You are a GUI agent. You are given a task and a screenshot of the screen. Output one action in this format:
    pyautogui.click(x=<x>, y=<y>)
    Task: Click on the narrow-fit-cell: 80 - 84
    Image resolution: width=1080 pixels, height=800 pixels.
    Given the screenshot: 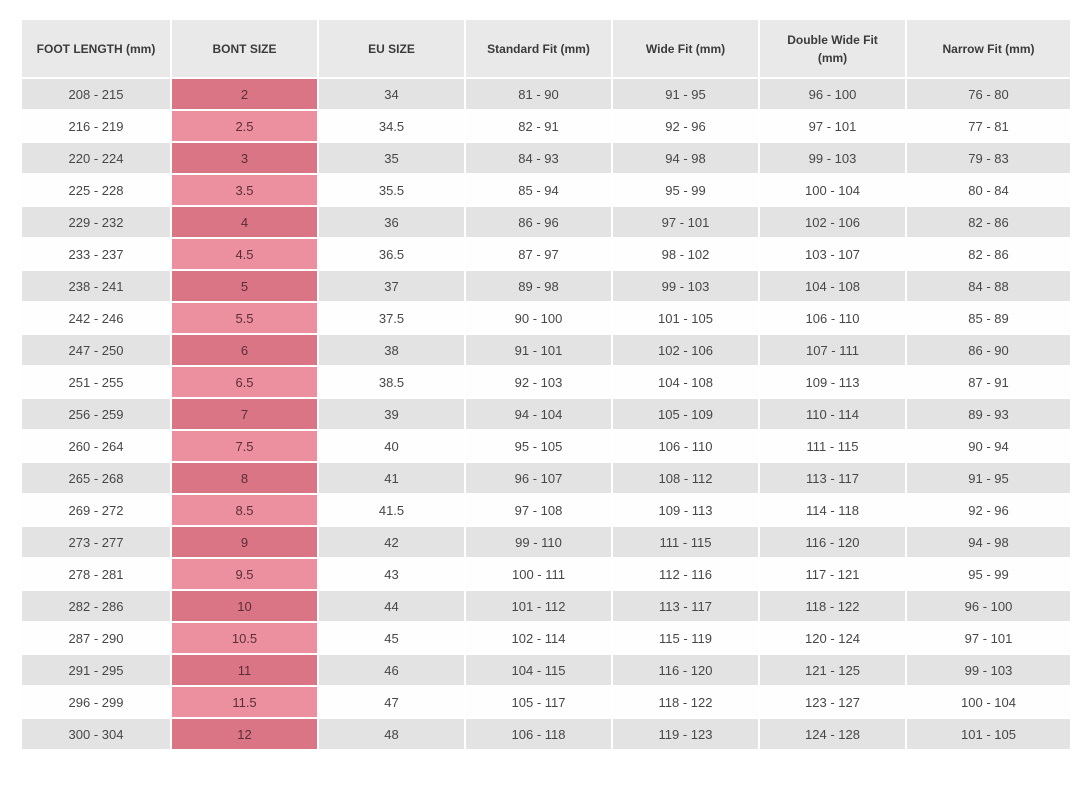 What is the action you would take?
    pyautogui.click(x=988, y=190)
    